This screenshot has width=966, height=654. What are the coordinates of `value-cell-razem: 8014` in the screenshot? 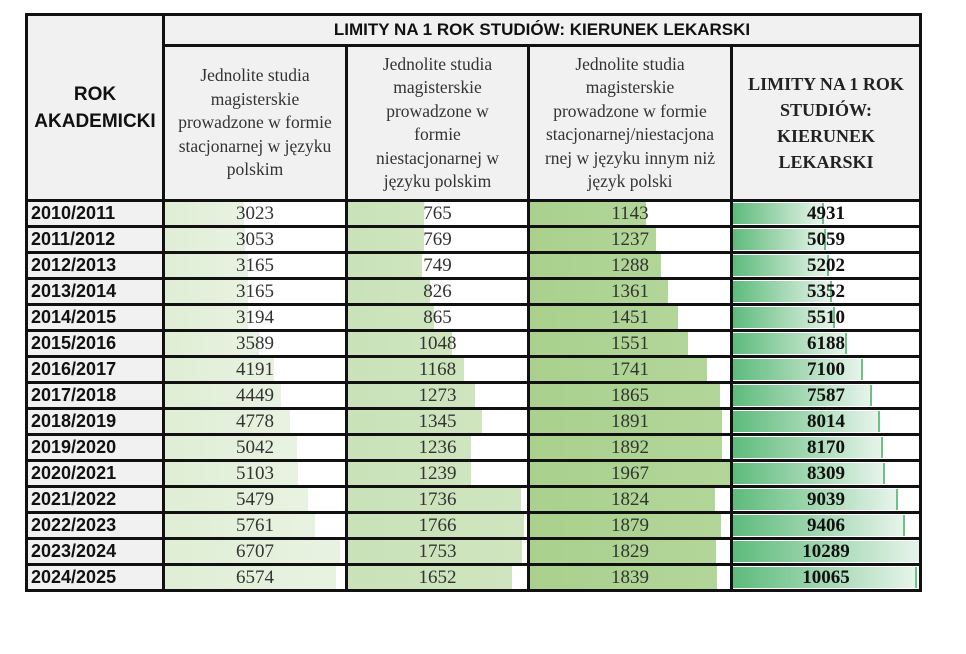 It's located at (826, 421).